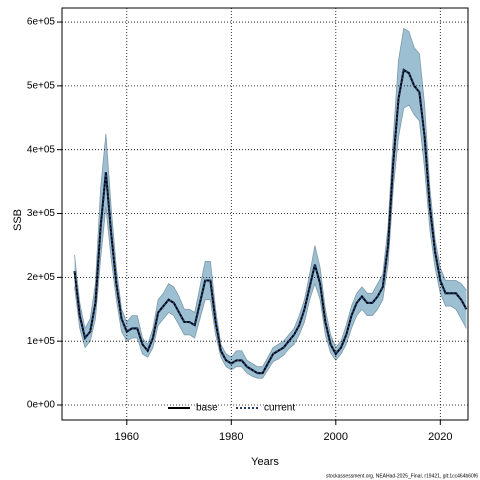 This screenshot has width=480, height=480. What do you see at coordinates (279, 408) in the screenshot?
I see `legend-label: current` at bounding box center [279, 408].